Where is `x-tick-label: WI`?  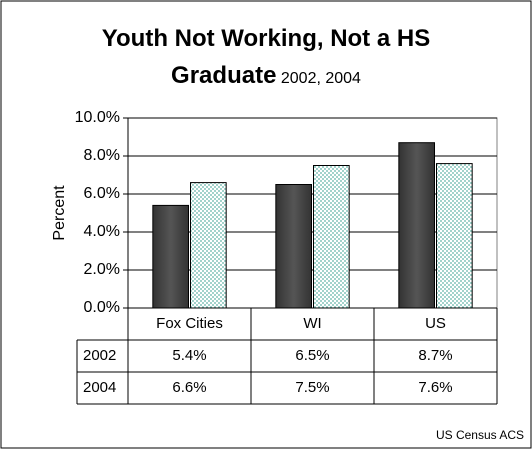 x-tick-label: WI is located at coordinates (312, 323).